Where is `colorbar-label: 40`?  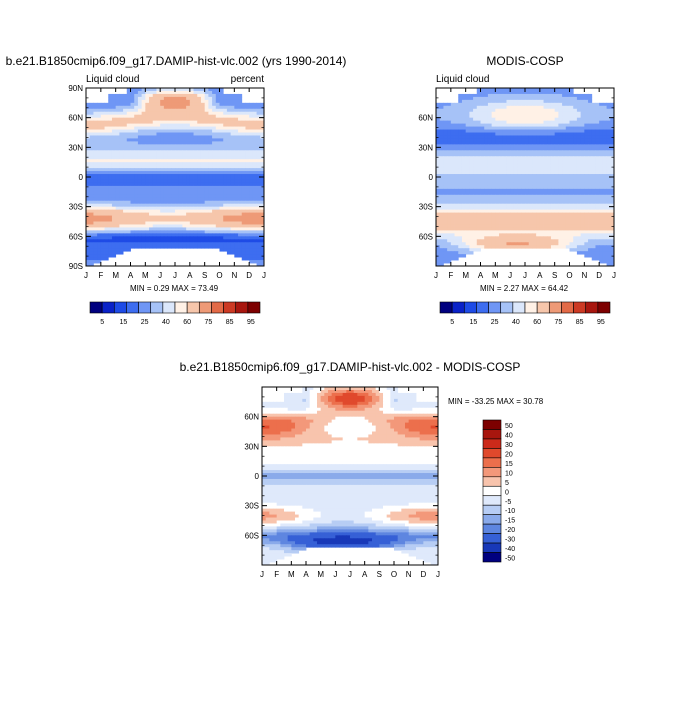 colorbar-label: 40 is located at coordinates (166, 322).